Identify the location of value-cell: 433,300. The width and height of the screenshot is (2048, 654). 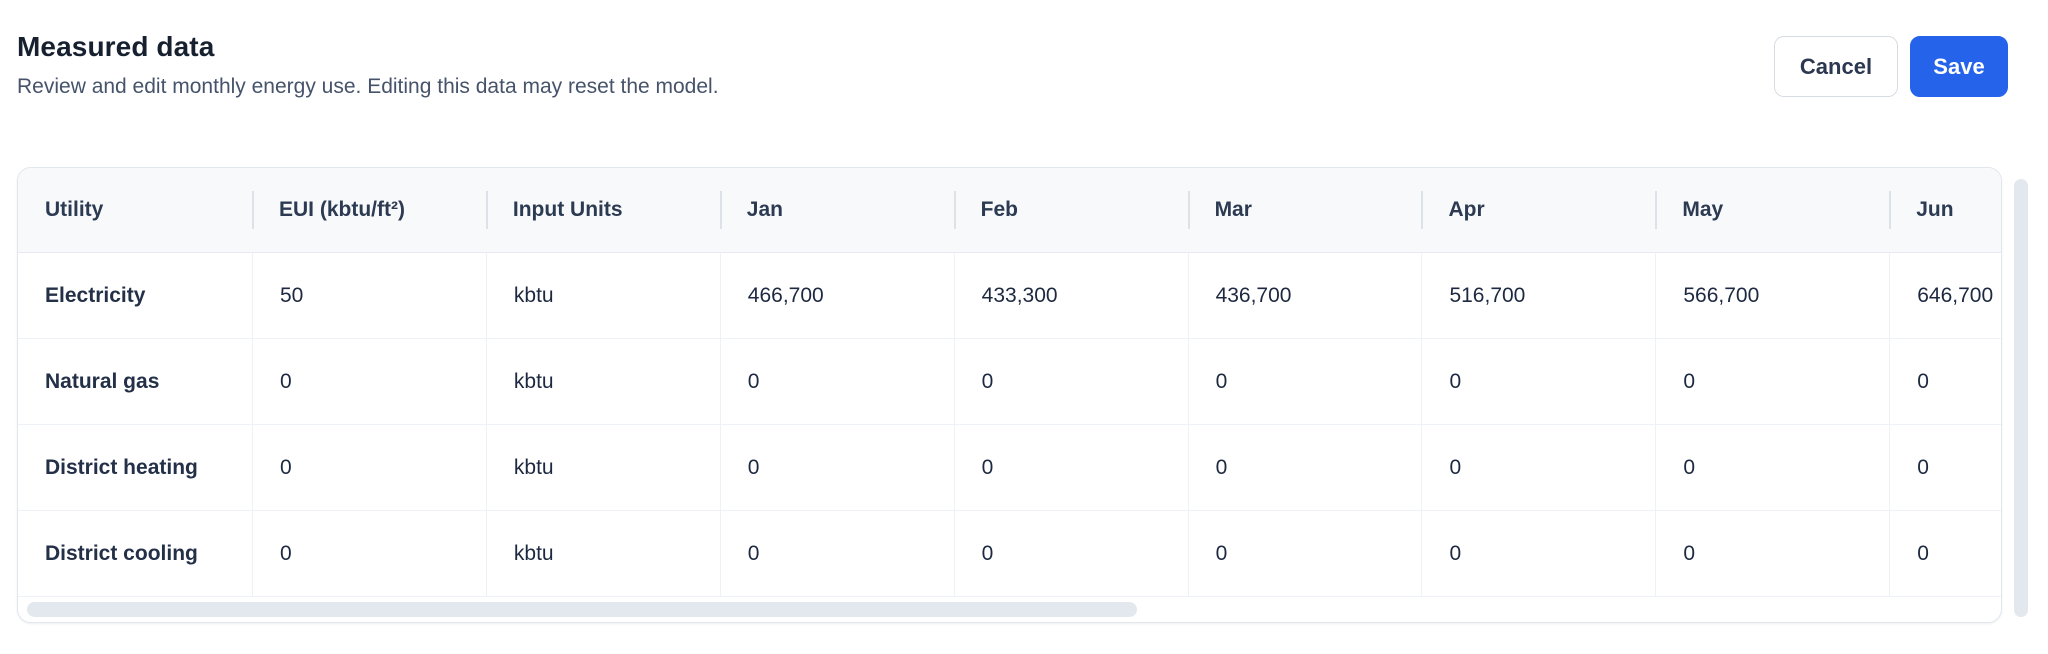
(1070, 295).